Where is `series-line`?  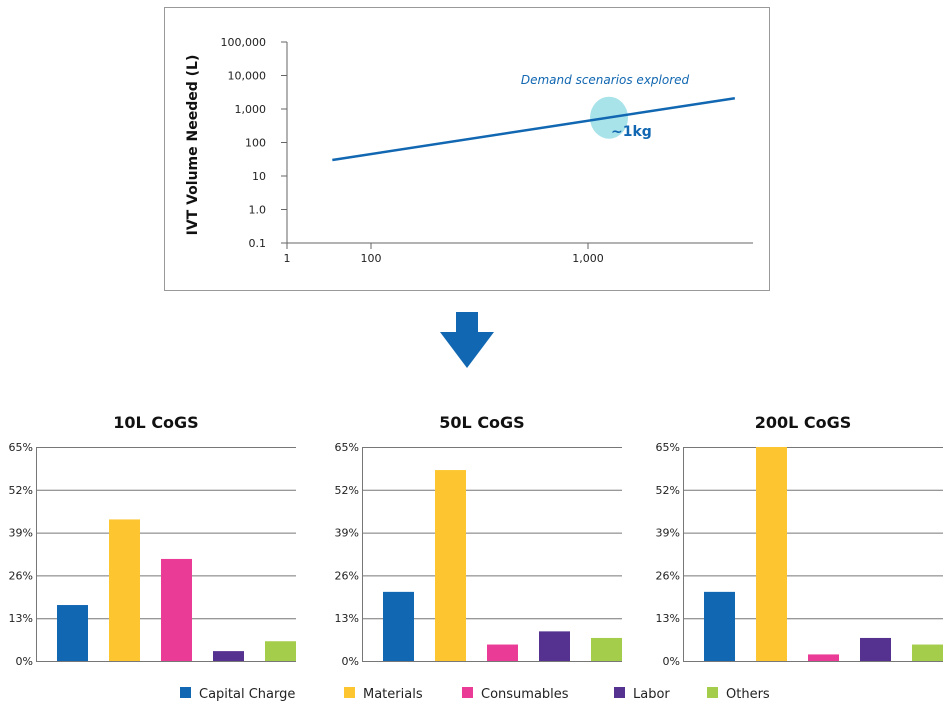
series-line is located at coordinates (534, 129).